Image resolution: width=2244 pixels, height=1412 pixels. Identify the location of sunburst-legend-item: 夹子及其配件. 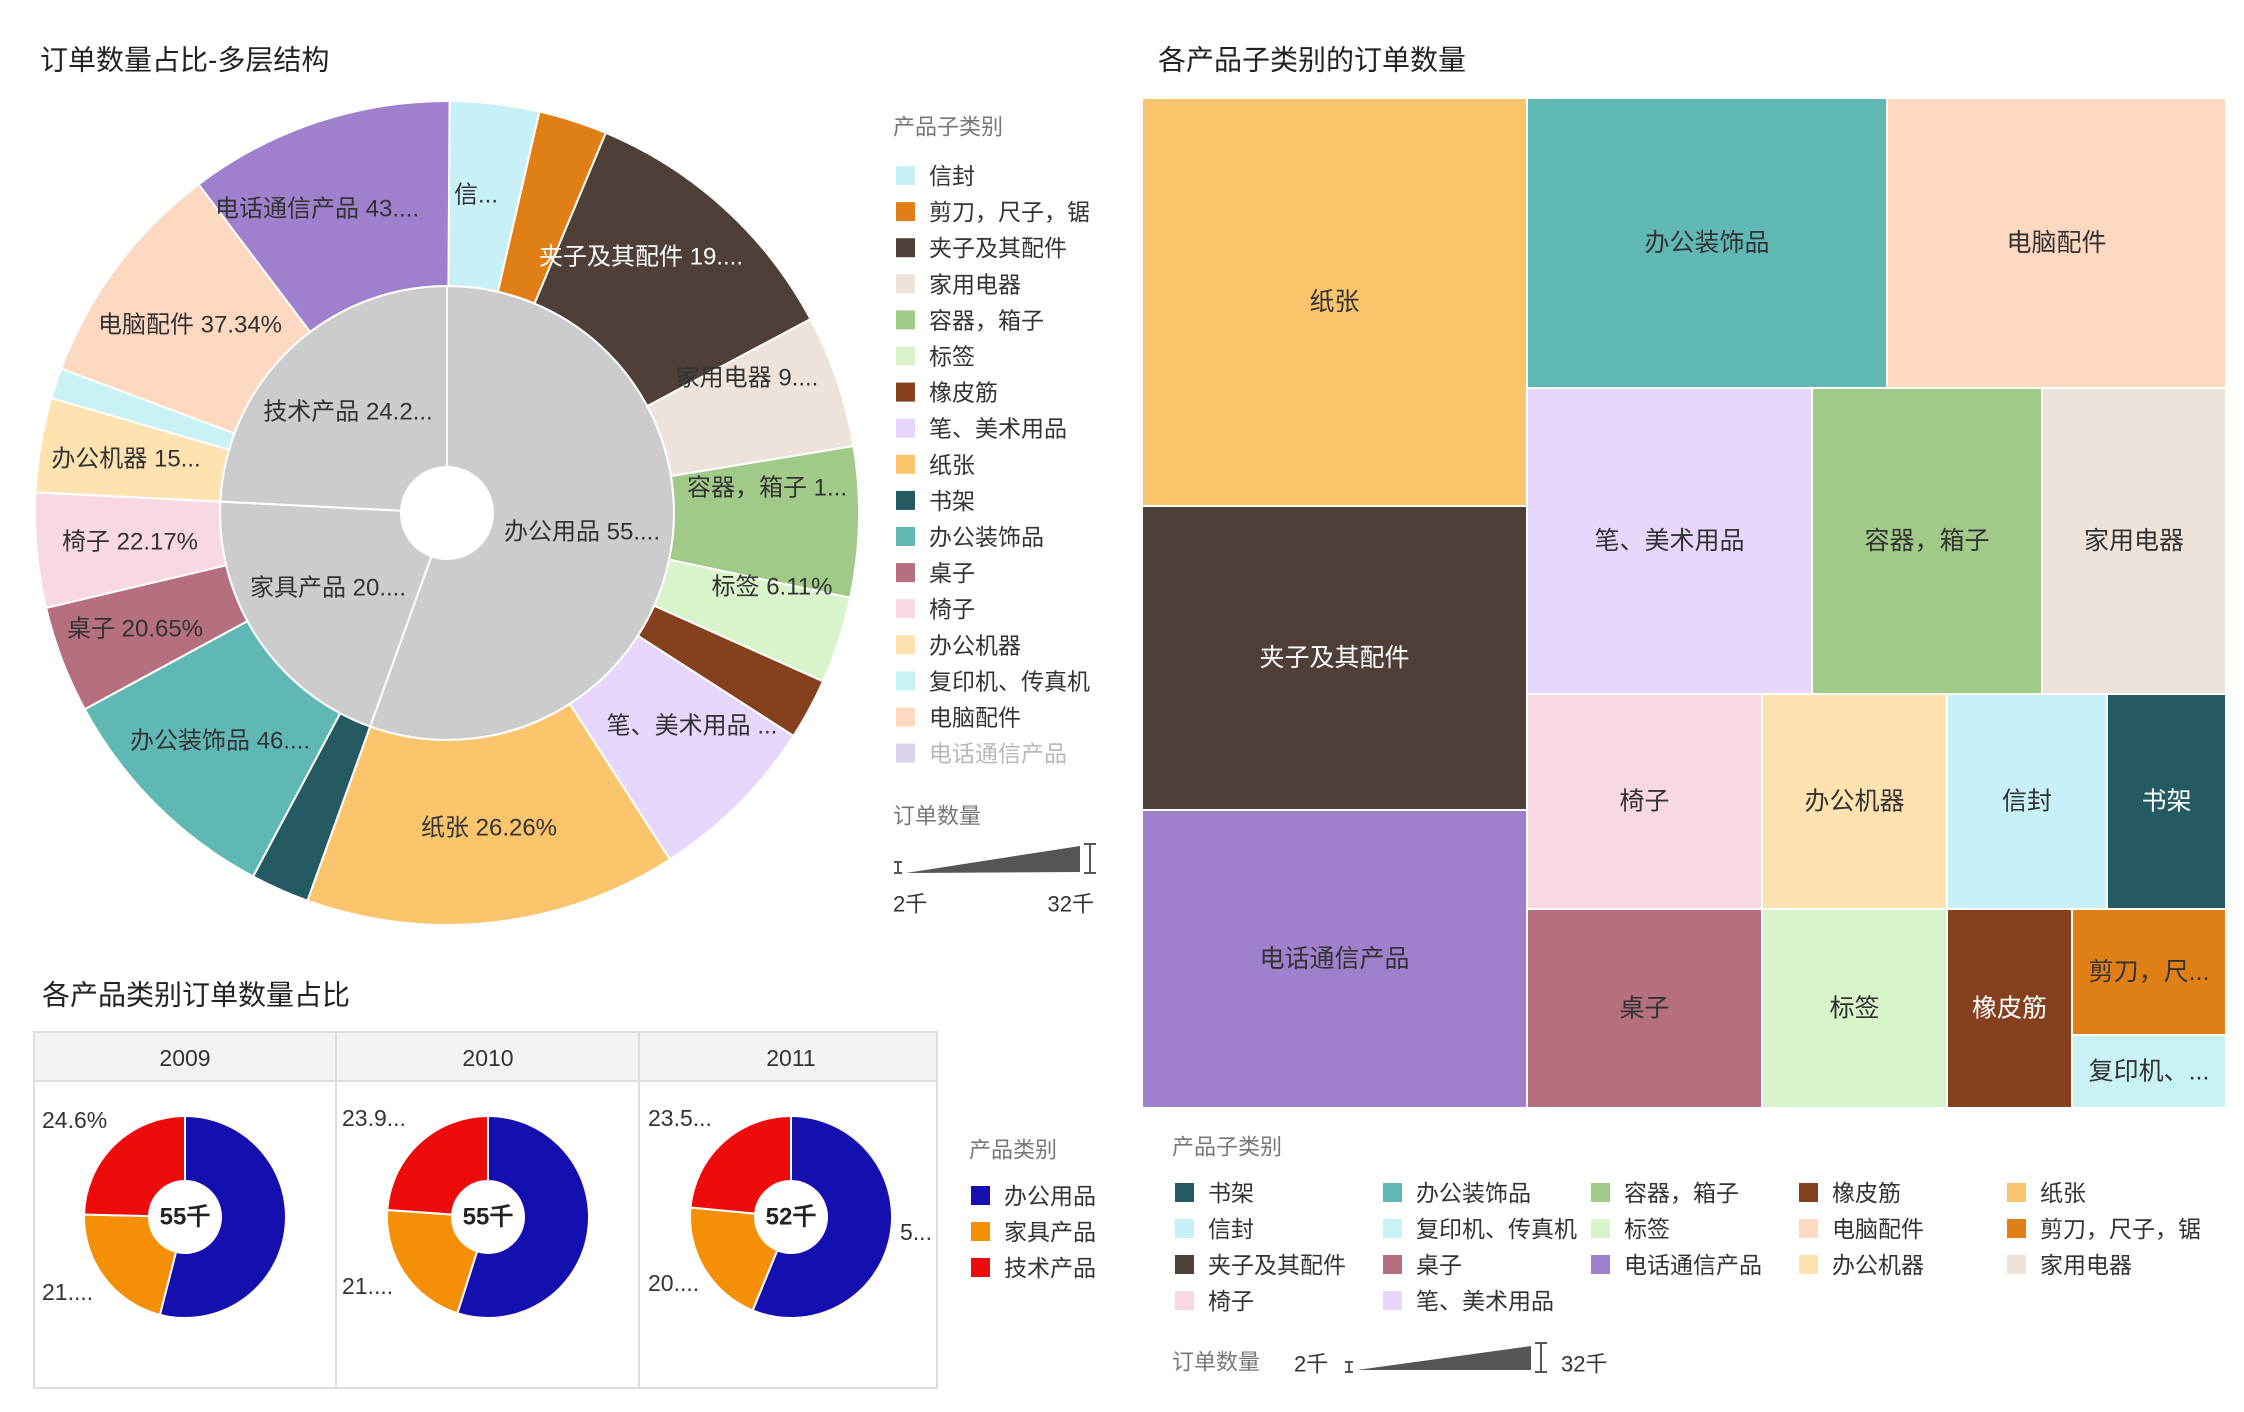
(981, 248).